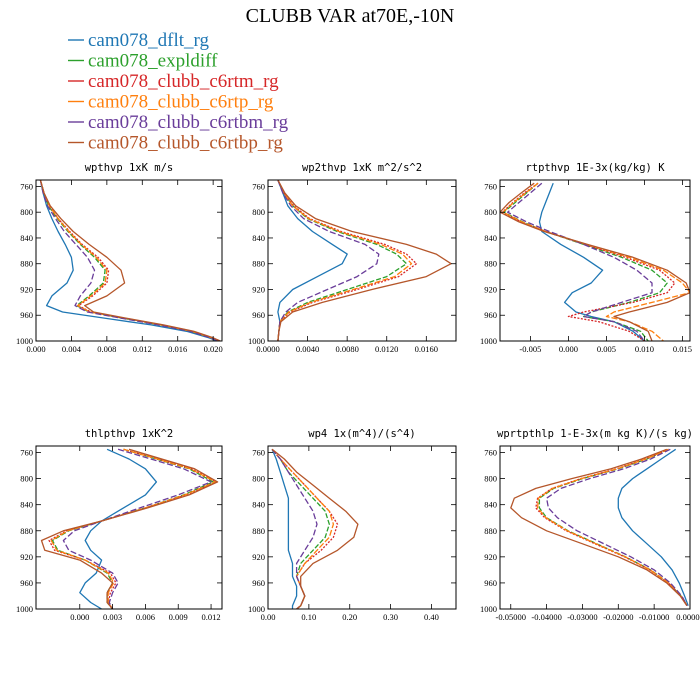  I want to click on legend-label: cam078_expldiff, so click(153, 61).